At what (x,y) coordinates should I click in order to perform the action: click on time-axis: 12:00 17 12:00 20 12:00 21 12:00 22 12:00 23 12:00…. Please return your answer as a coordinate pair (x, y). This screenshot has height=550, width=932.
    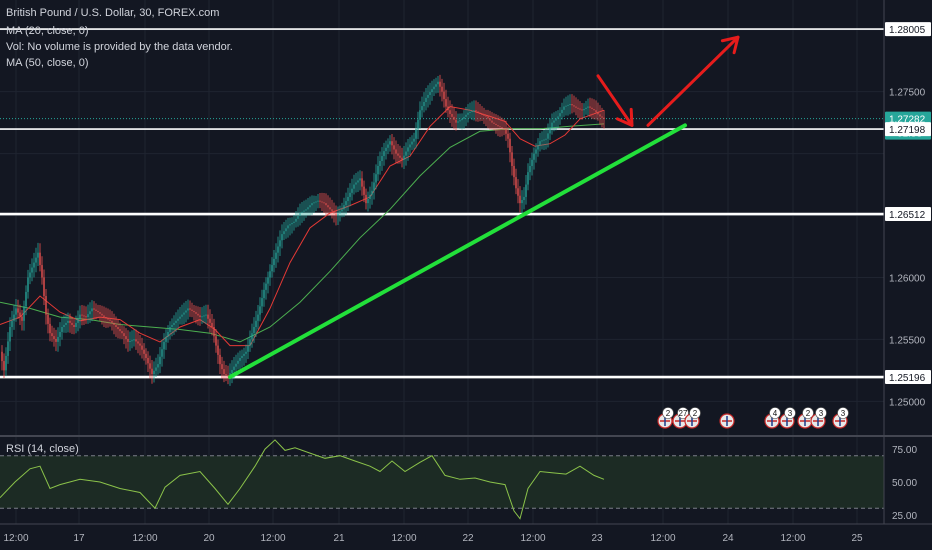
    Looking at the image, I should click on (433, 538).